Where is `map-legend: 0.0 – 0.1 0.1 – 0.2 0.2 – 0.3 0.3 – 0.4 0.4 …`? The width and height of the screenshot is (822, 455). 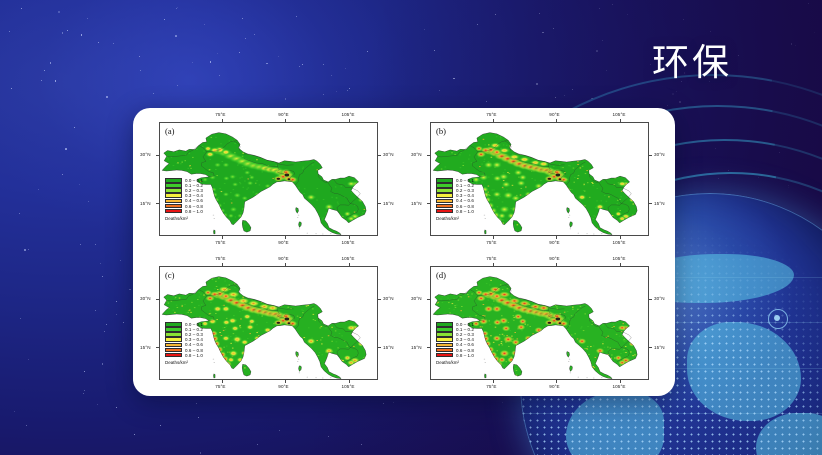 map-legend: 0.0 – 0.1 0.1 – 0.2 0.2 – 0.3 0.3 – 0.4 0.4 … is located at coordinates (184, 199).